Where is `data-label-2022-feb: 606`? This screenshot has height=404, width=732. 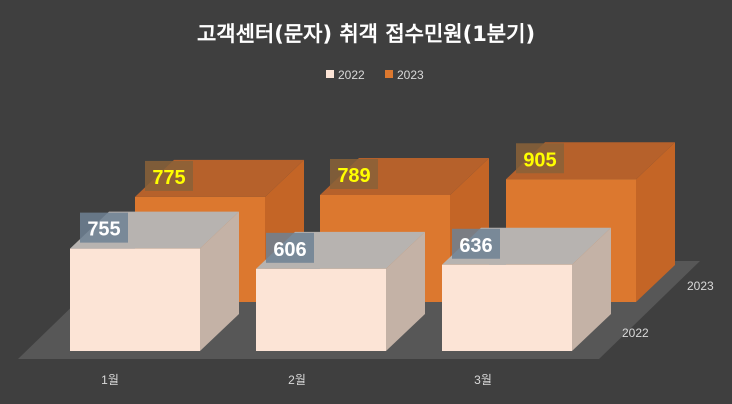
data-label-2022-feb: 606 is located at coordinates (289, 250).